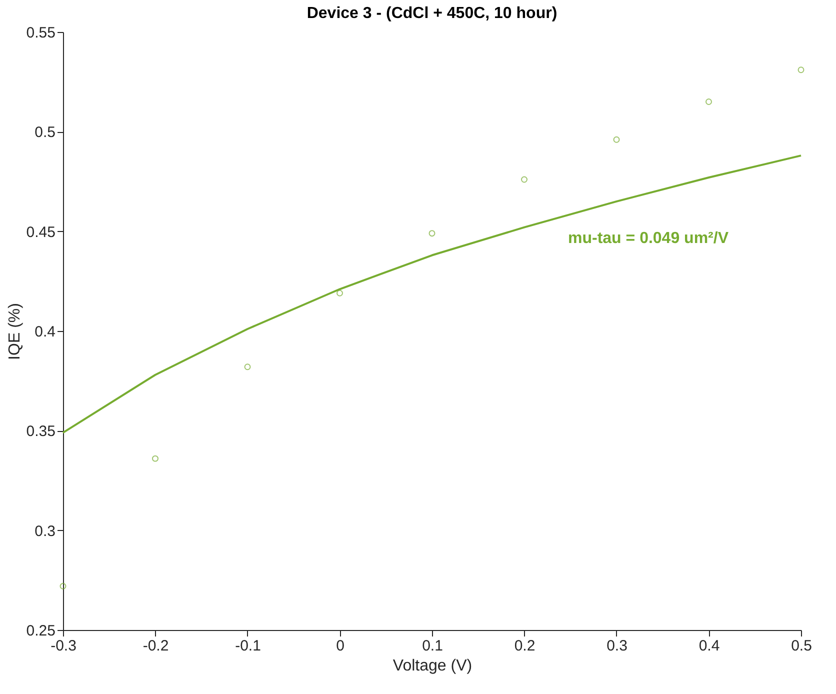 This screenshot has height=694, width=836. Describe the element at coordinates (15, 331) in the screenshot. I see `y-axis-title: IQE (%)` at that location.